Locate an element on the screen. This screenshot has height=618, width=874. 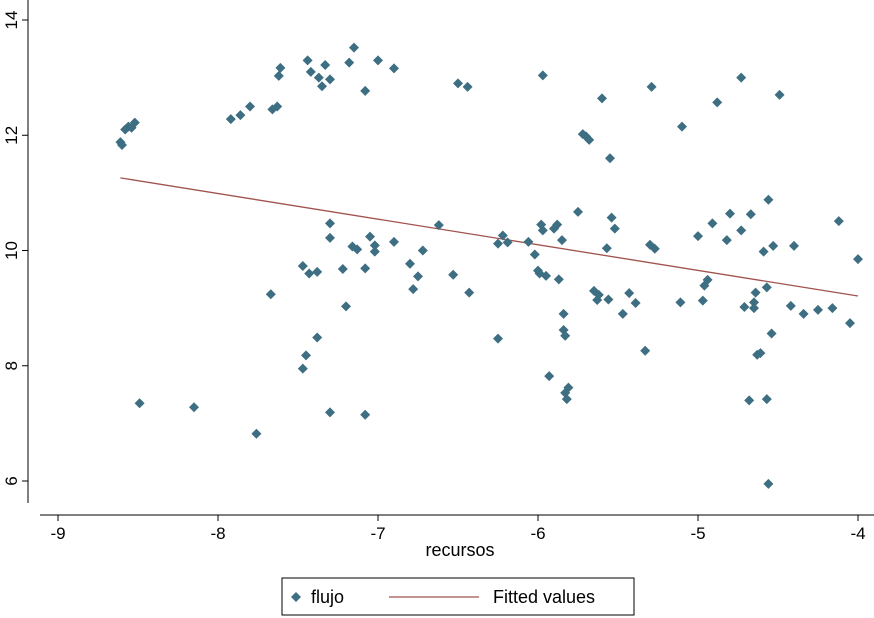
y-ticks: 6 8 10 12 14 is located at coordinates (15, 248).